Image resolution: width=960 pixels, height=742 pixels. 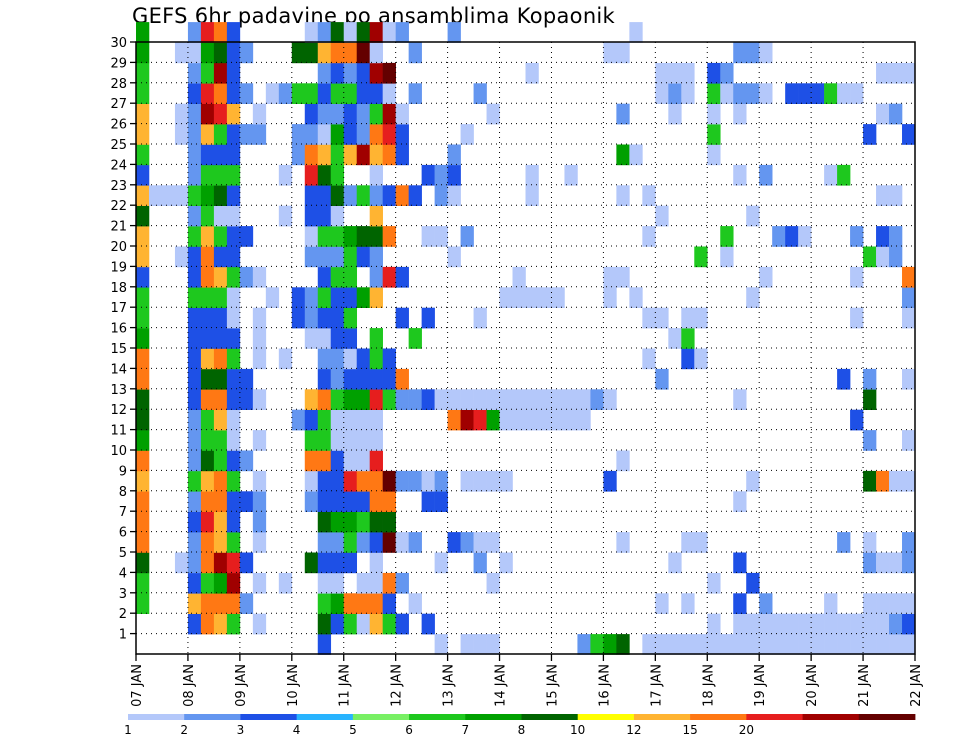 I want to click on colorbar-label: 10, so click(x=577, y=730).